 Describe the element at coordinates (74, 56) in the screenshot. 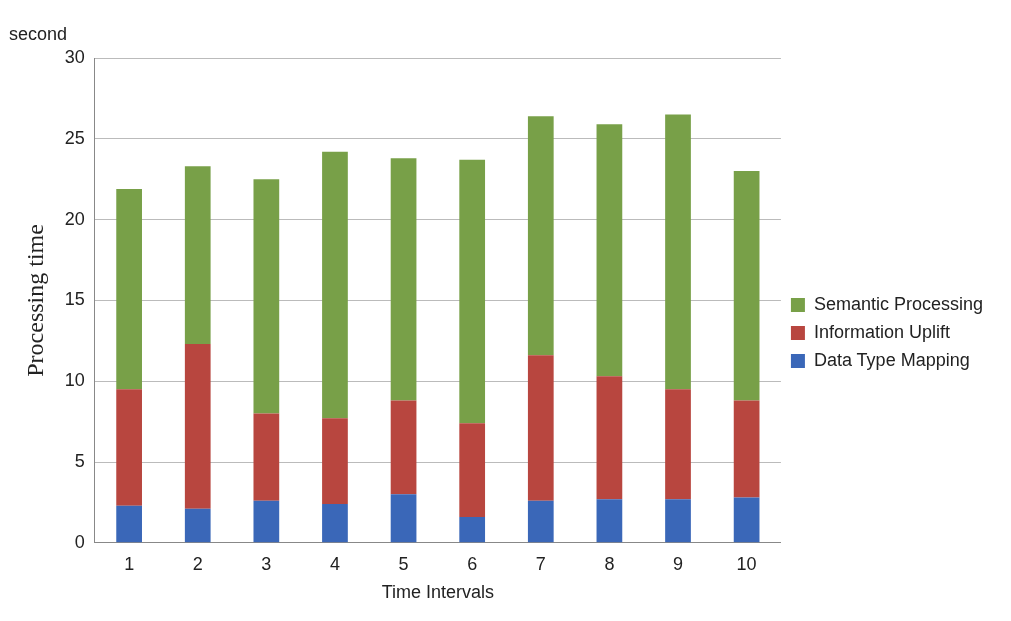

I see `y-tick-label: 30` at that location.